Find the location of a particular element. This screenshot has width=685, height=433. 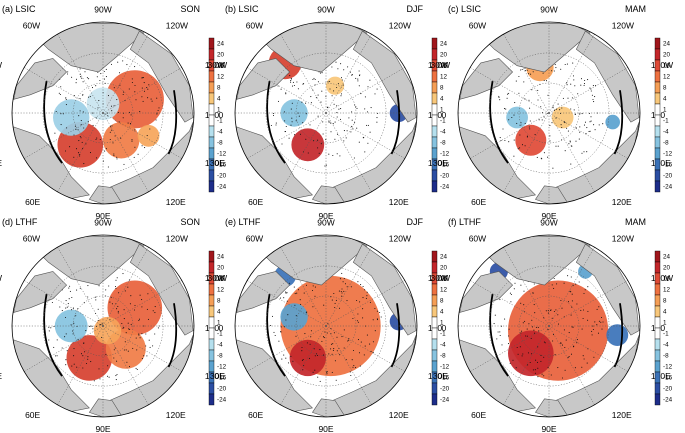

panel-title: (a) LSIC is located at coordinates (19, 9).